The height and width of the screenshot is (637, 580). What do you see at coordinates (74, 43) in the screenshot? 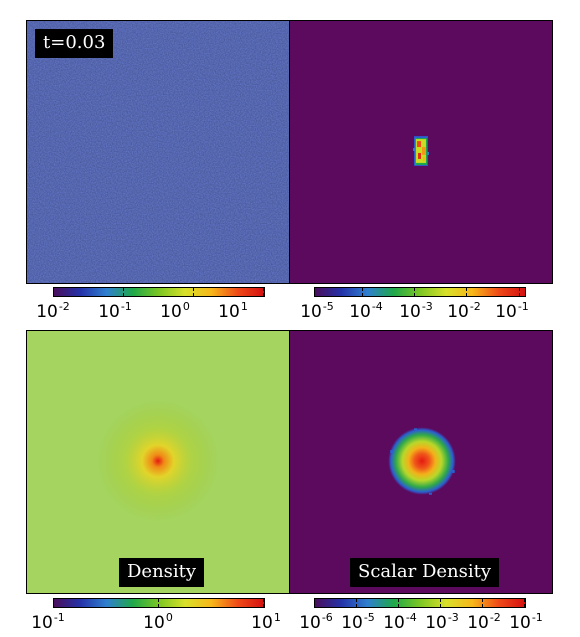
I see `time-label: t=0.03` at bounding box center [74, 43].